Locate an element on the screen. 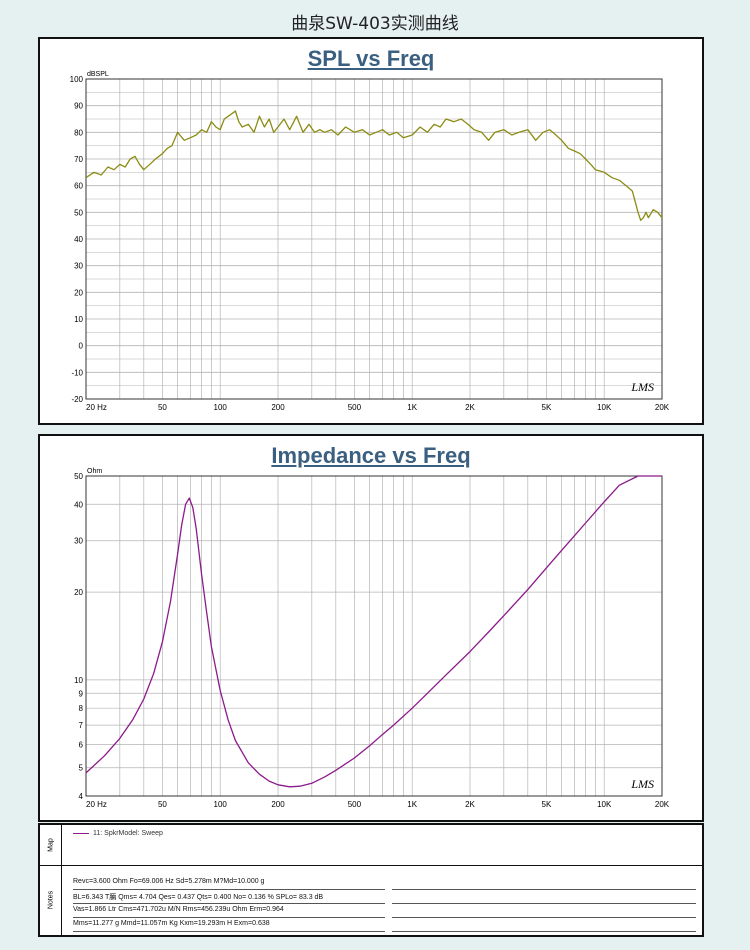 The width and height of the screenshot is (750, 950). notes-side-label: Notes is located at coordinates (51, 900).